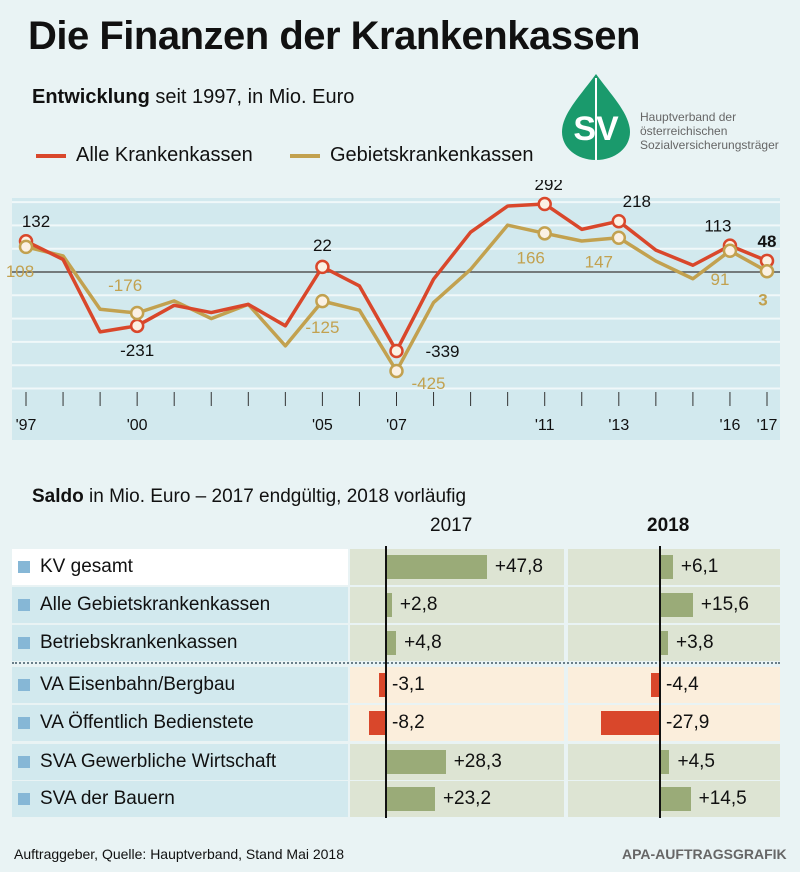  I want to click on axis-2018, so click(660, 682).